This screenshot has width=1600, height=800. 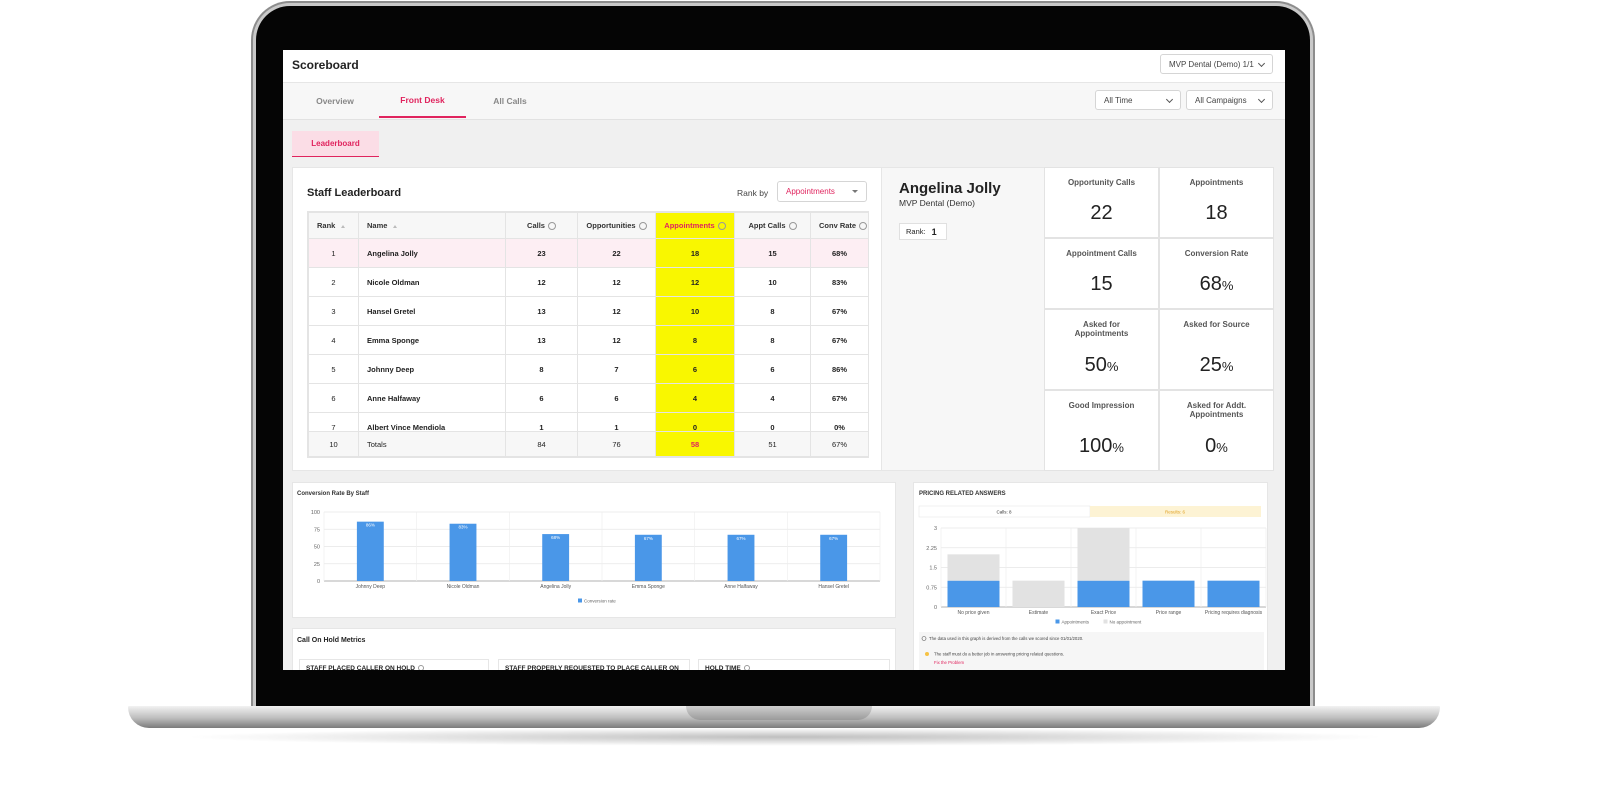 I want to click on stat-value: 68, so click(x=1210, y=284).